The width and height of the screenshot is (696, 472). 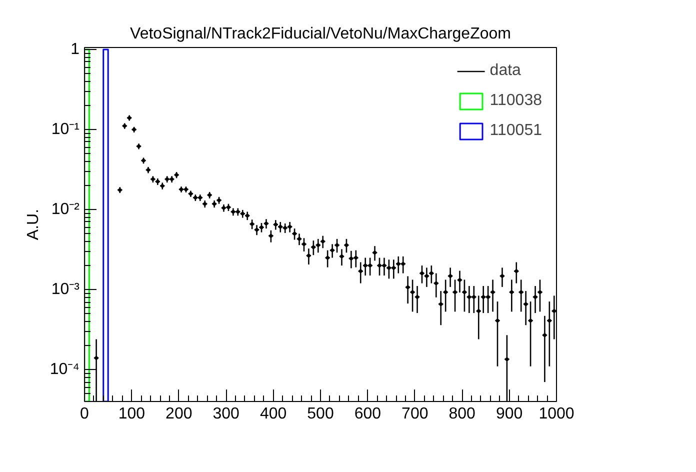 I want to click on x-tick-label: 100, so click(x=132, y=414).